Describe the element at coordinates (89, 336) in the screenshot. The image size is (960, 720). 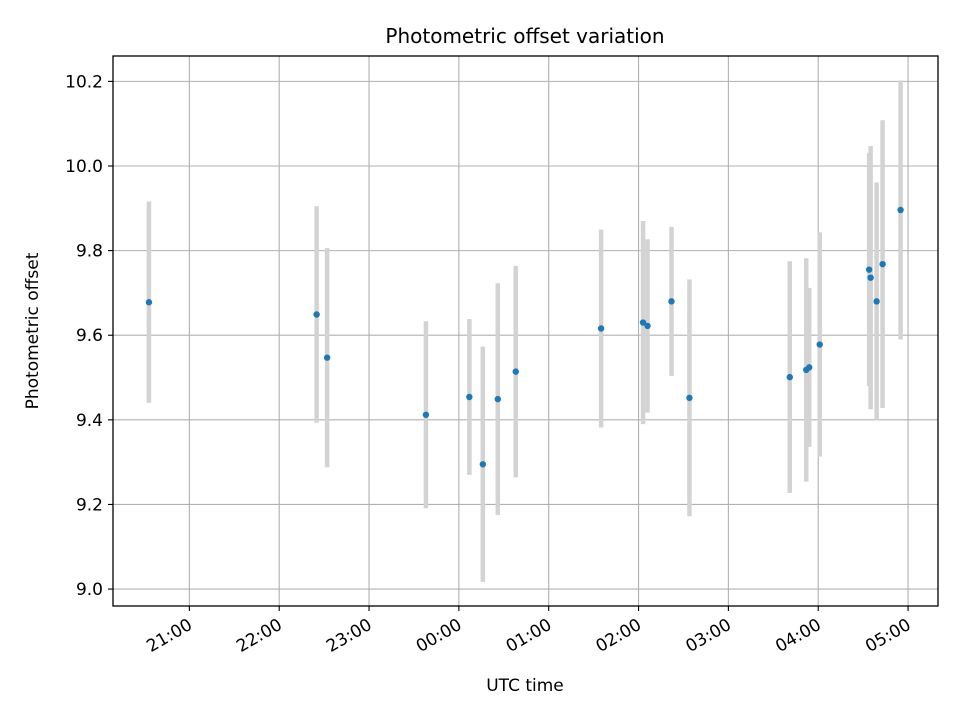
I see `y-tick-label: 9.6` at that location.